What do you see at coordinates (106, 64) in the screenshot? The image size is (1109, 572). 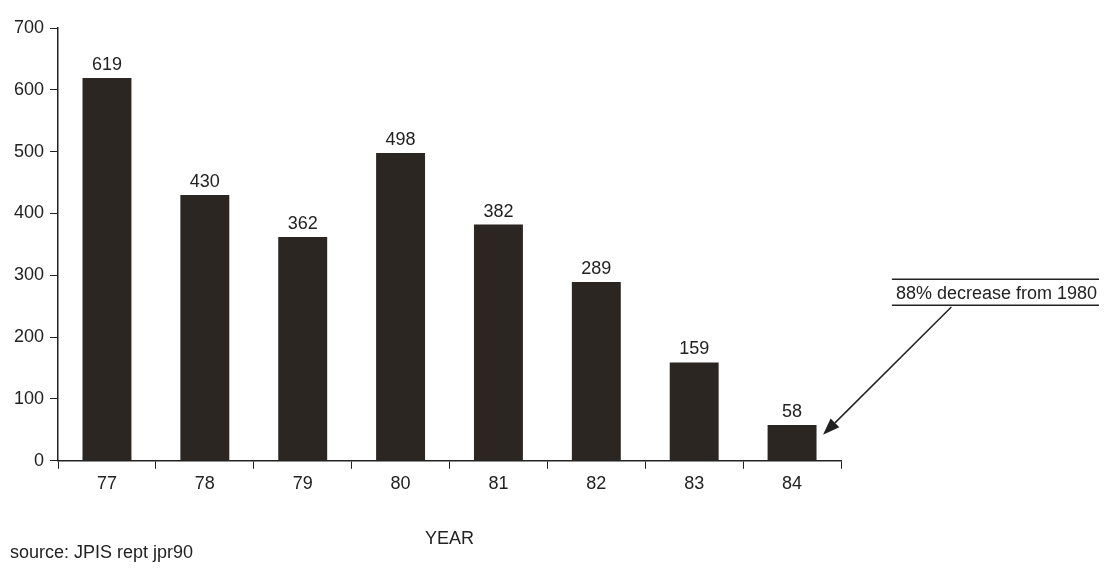 I see `data-label: 619` at bounding box center [106, 64].